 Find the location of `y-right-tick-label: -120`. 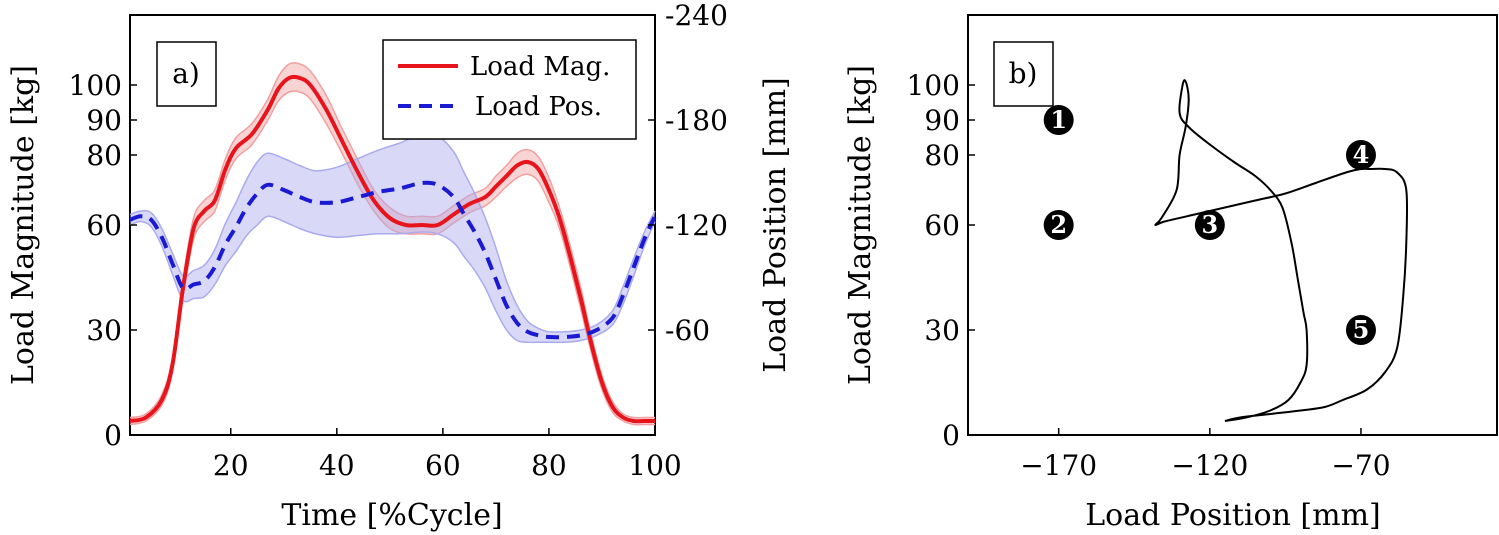

y-right-tick-label: -120 is located at coordinates (696, 225).